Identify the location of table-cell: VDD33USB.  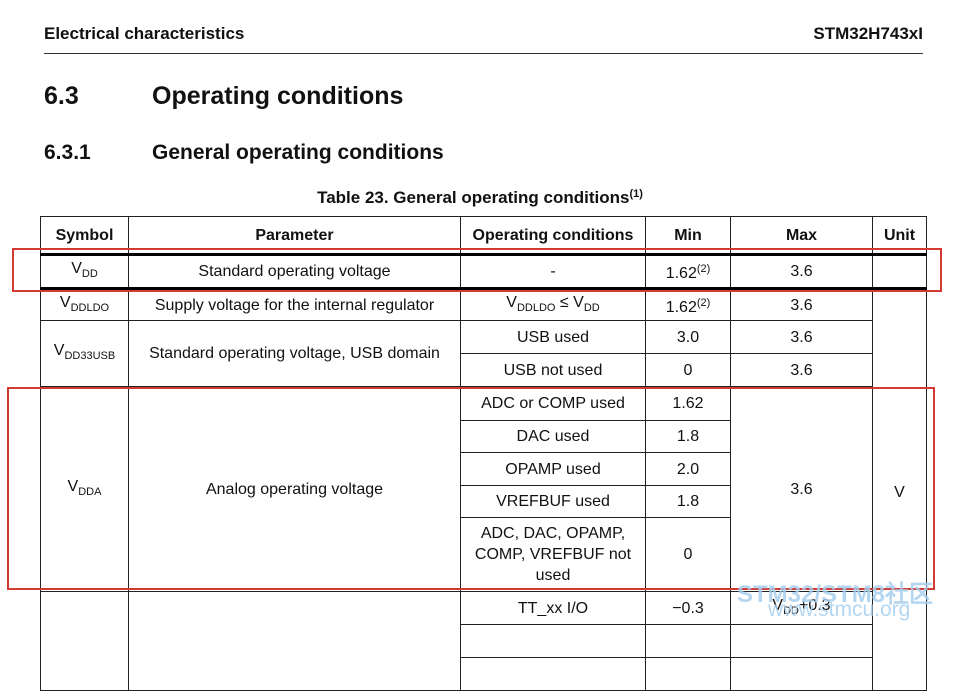
(84, 353).